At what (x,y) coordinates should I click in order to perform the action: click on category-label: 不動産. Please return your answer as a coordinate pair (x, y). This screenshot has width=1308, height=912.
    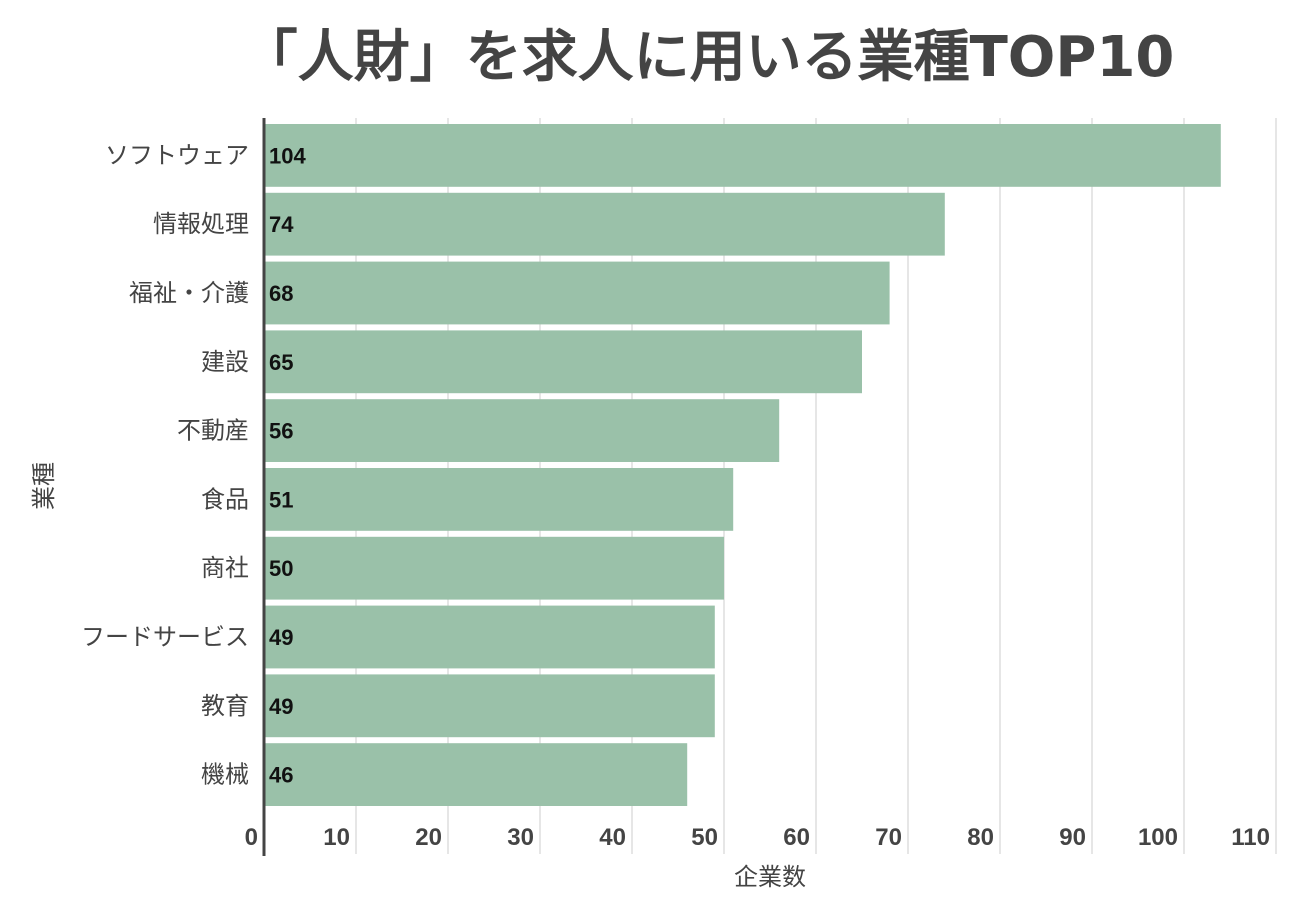
    Looking at the image, I should click on (213, 431).